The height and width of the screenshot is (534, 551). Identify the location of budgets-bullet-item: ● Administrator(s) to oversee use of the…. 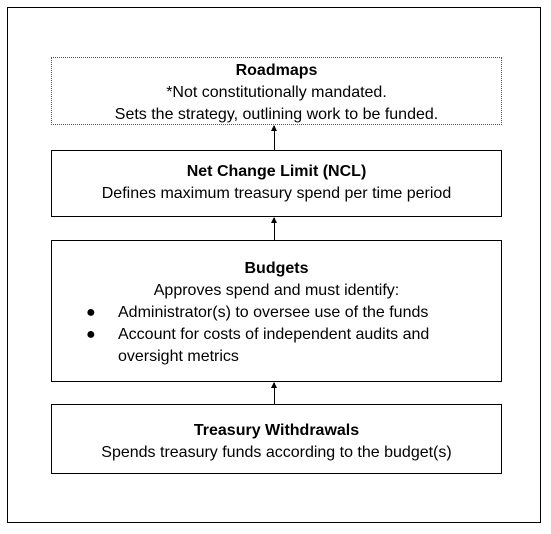
(276, 313).